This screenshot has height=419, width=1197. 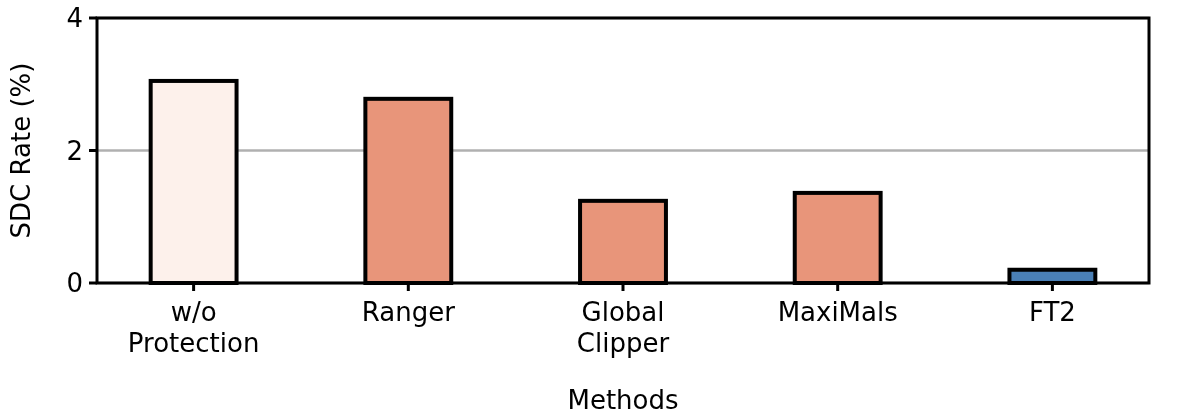 I want to click on x-axis-title: Methods, so click(x=623, y=400).